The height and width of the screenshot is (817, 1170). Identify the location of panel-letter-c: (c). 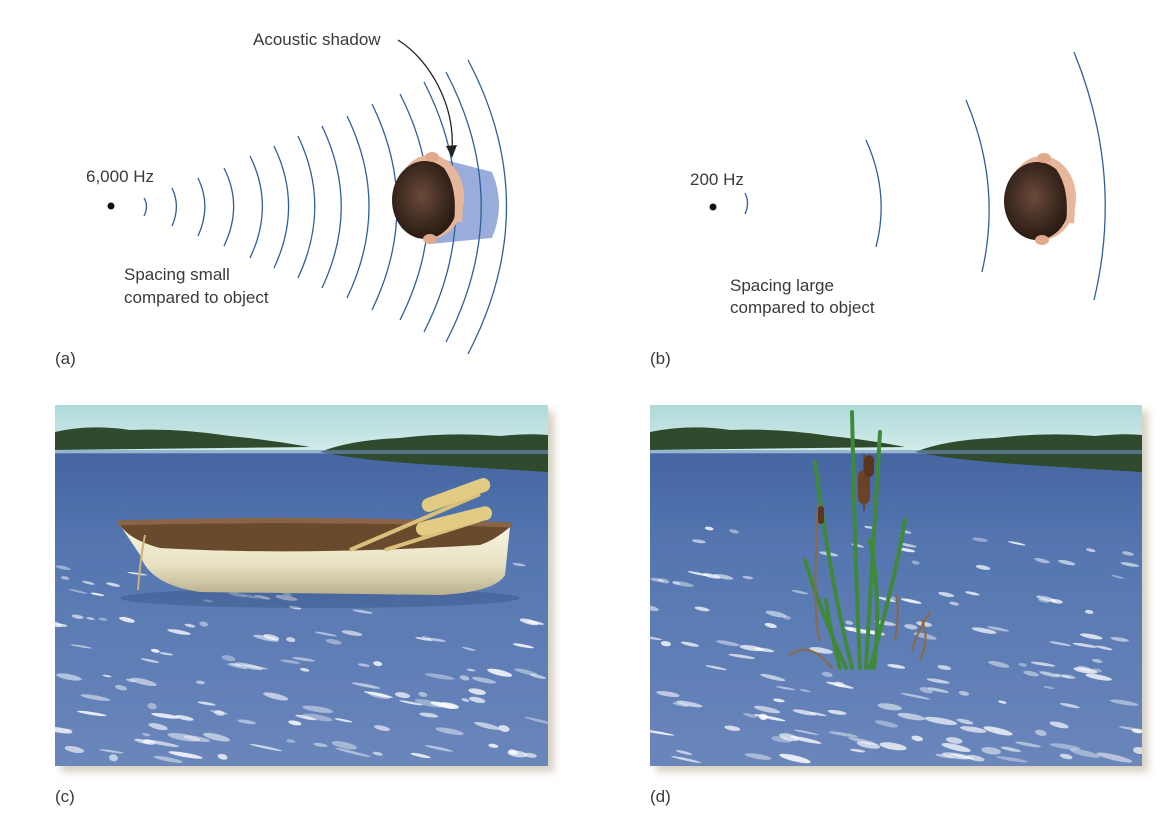
(65, 796).